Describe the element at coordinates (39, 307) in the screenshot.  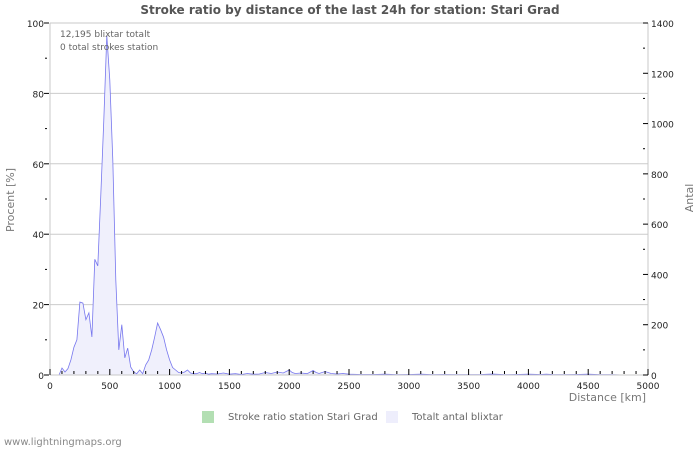
I see `y-left-tick-label: 20` at that location.